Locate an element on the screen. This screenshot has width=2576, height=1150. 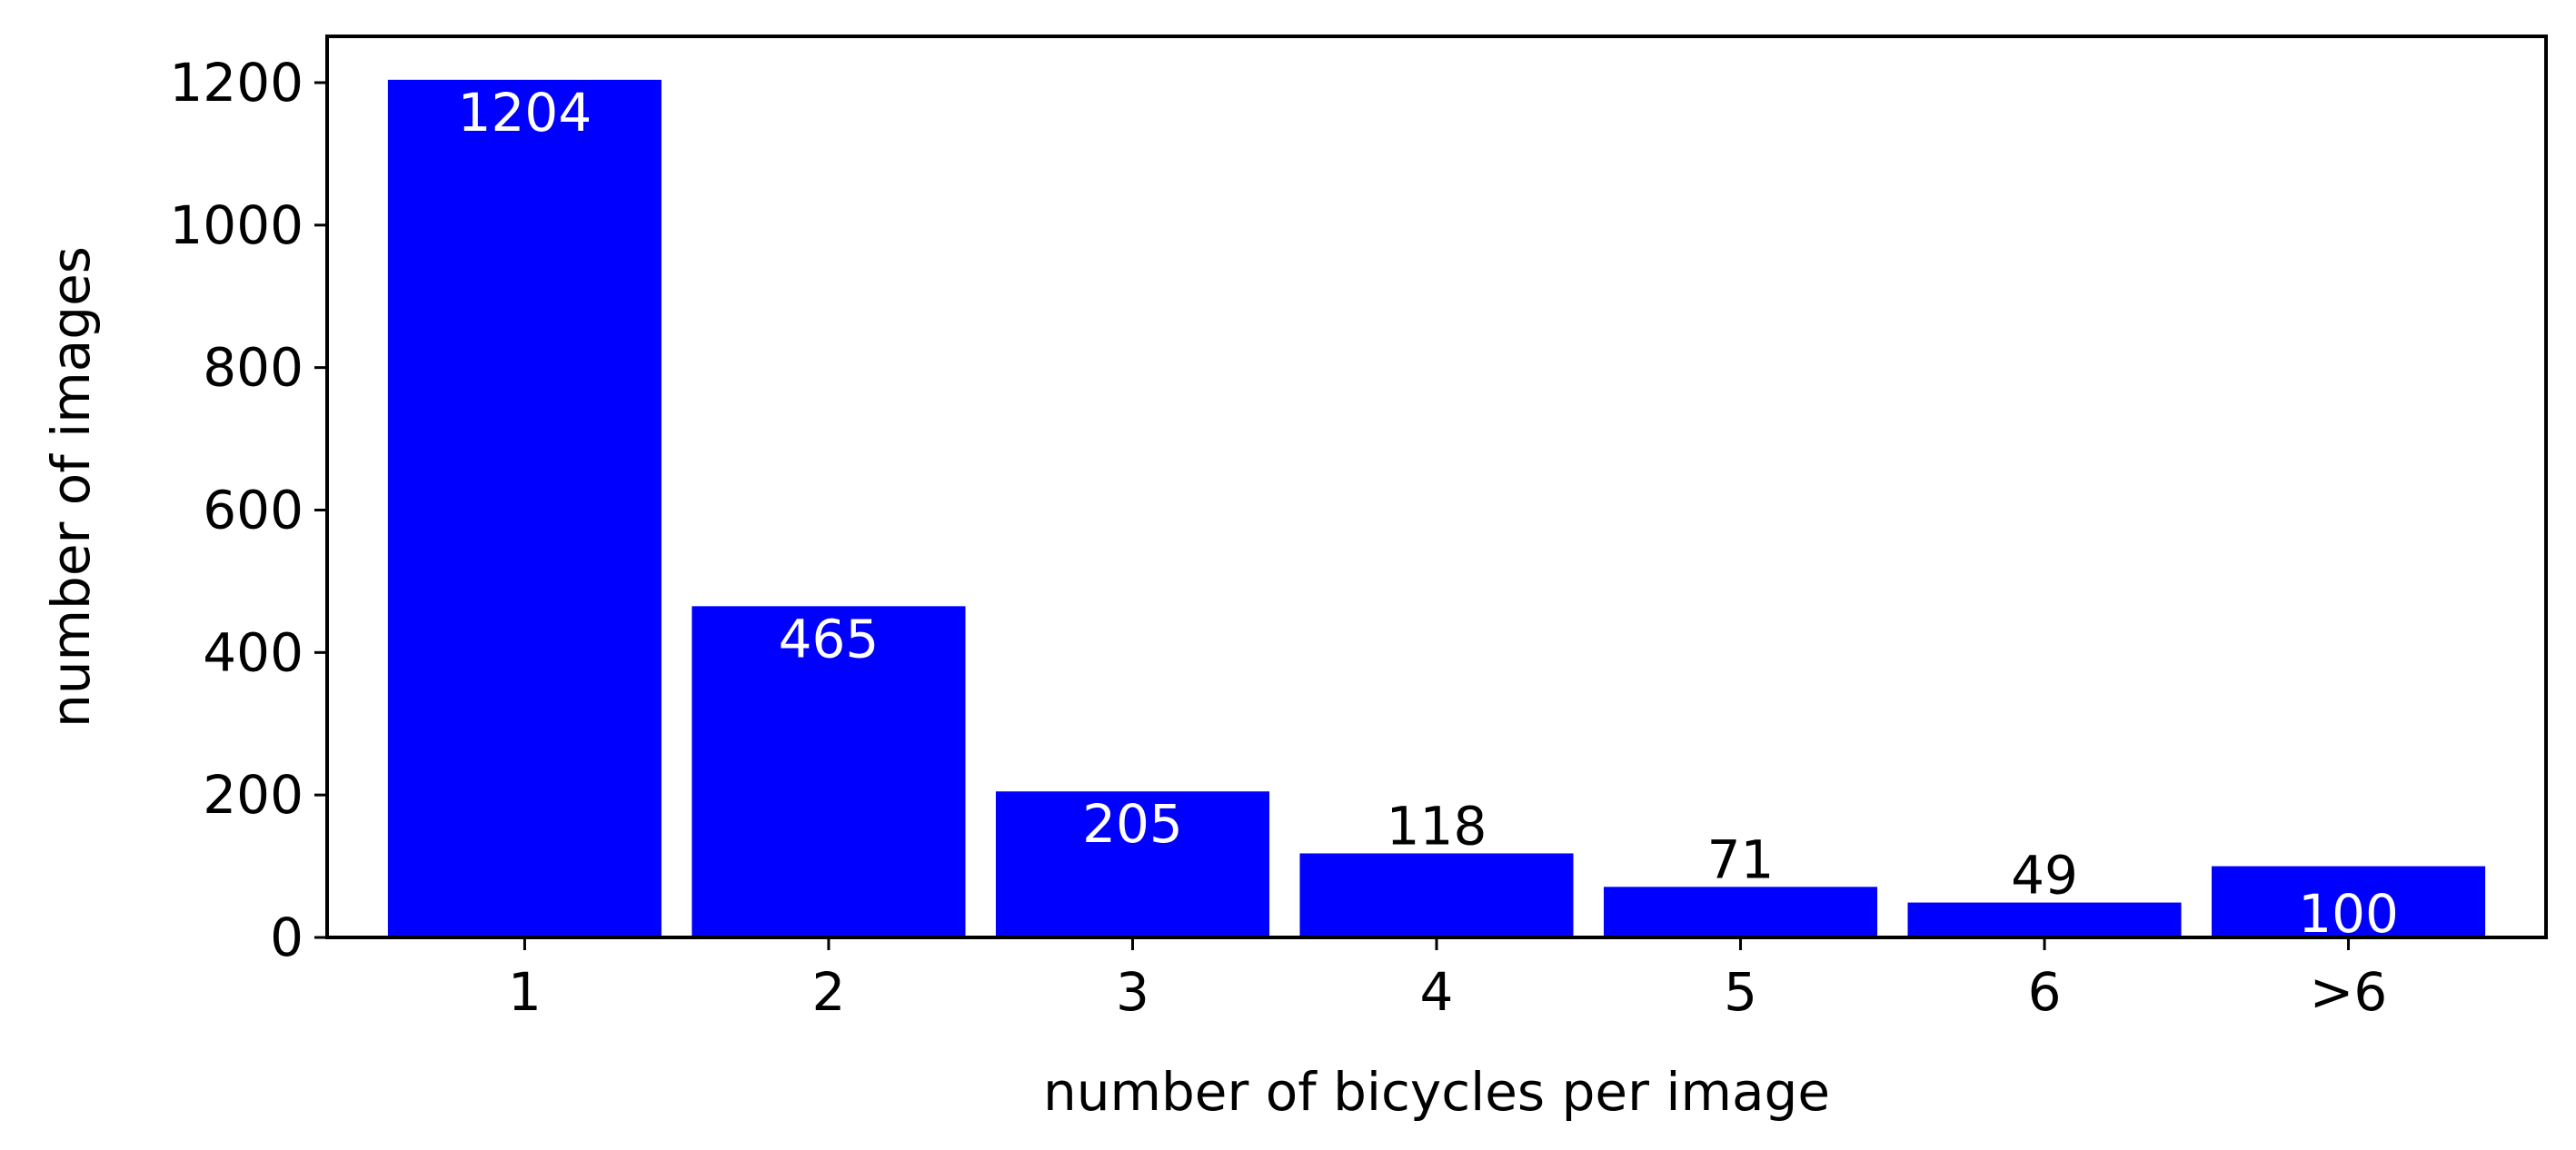
y-tick-label: 600 is located at coordinates (253, 509).